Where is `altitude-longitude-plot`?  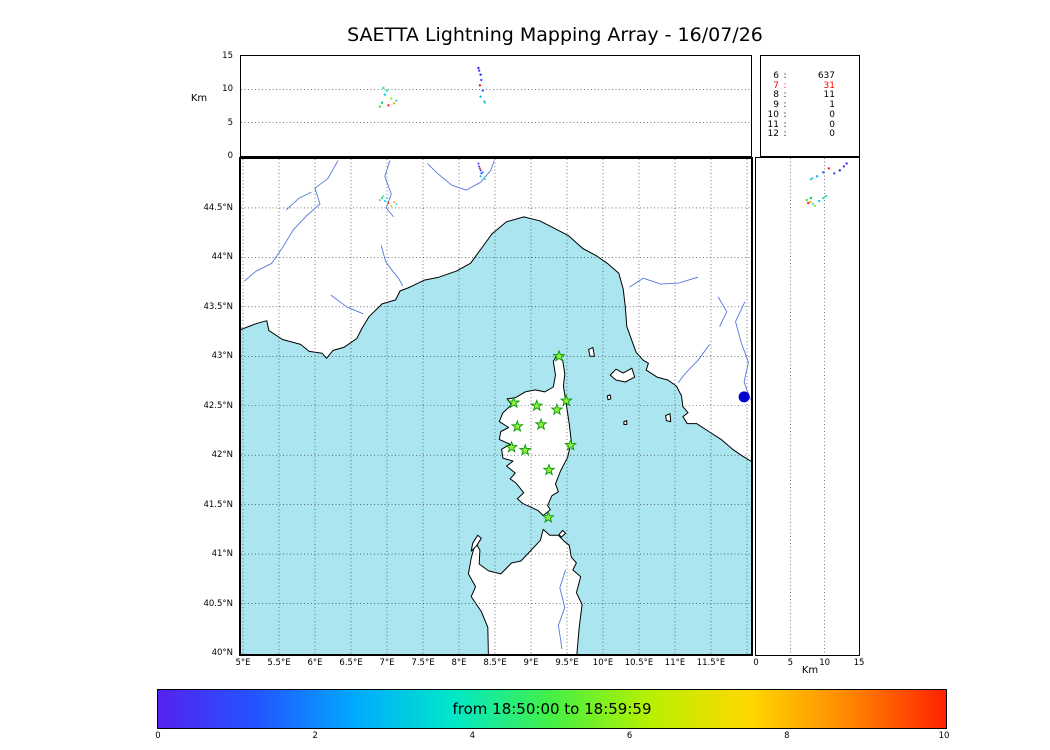 altitude-longitude-plot is located at coordinates (496, 94).